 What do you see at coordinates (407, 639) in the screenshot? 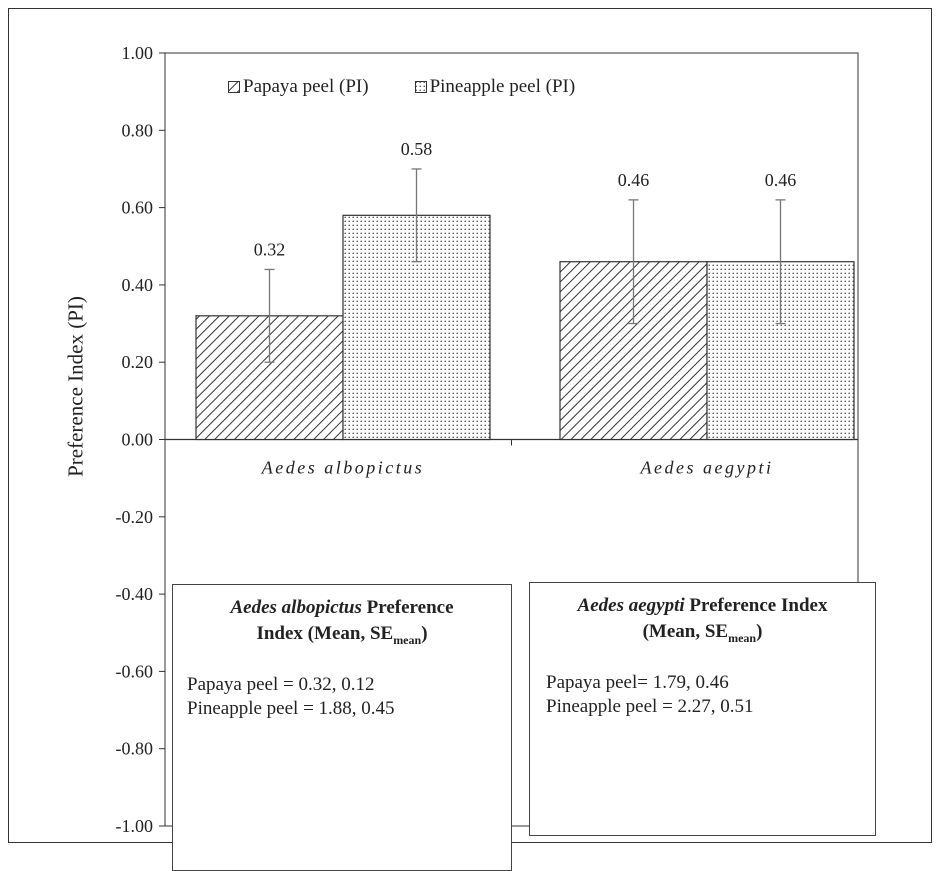
I see `albopictus-box-title-sub: mean` at bounding box center [407, 639].